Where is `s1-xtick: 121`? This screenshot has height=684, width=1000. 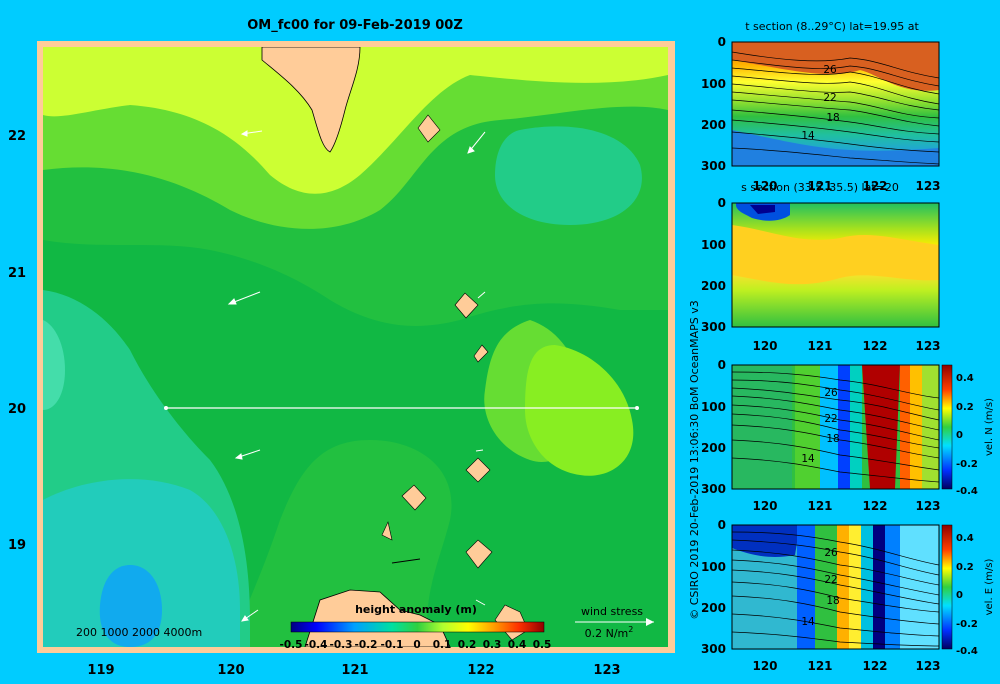
s1-xtick: 121 is located at coordinates (819, 186).